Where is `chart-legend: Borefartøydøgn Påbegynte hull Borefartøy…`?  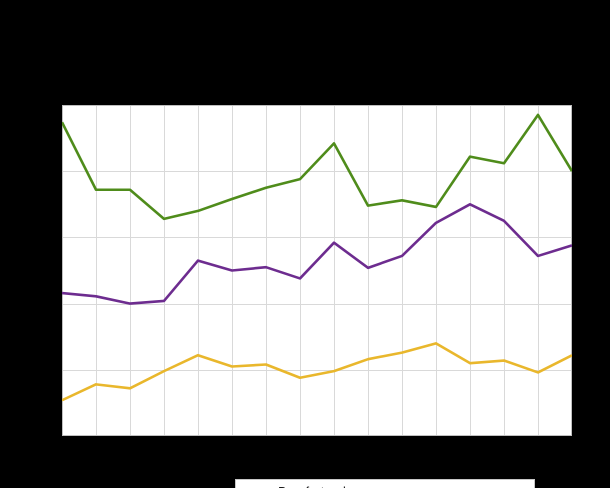 chart-legend: Borefartøydøgn Påbegynte hull Borefartøy… is located at coordinates (385, 483).